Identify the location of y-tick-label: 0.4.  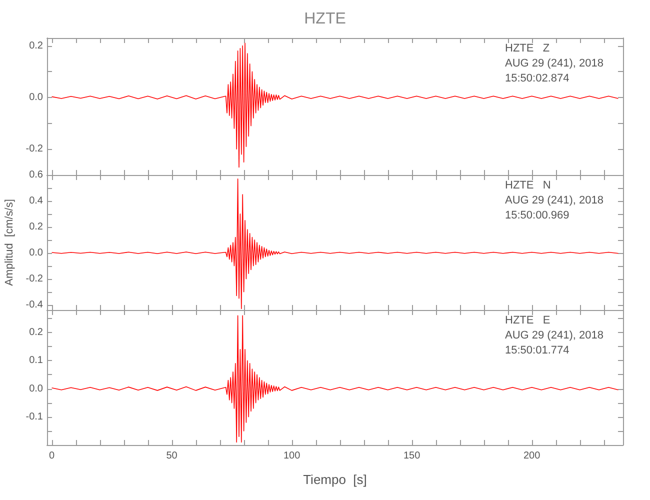
(36, 200).